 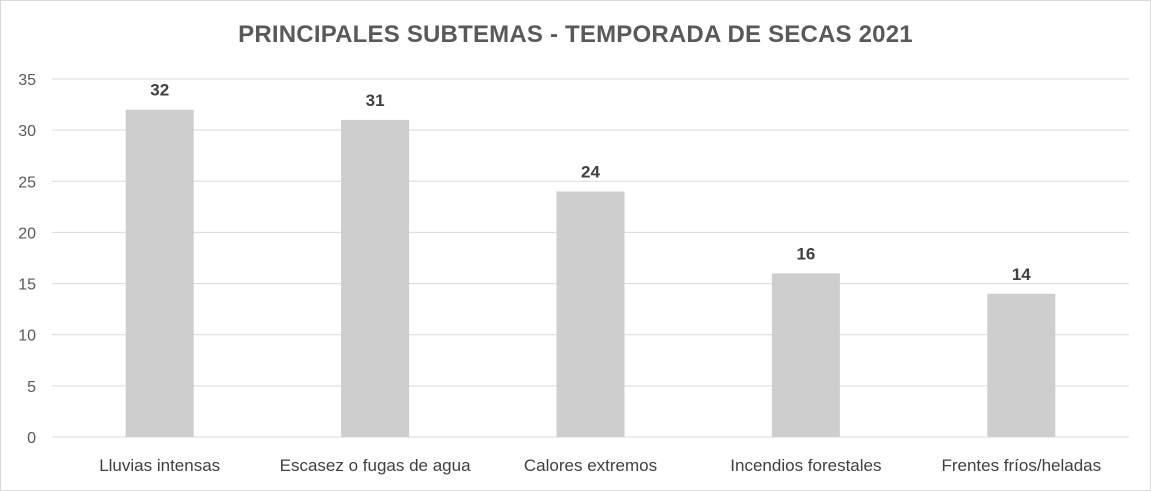 I want to click on category-label: Escasez o fugas de agua, so click(x=375, y=465).